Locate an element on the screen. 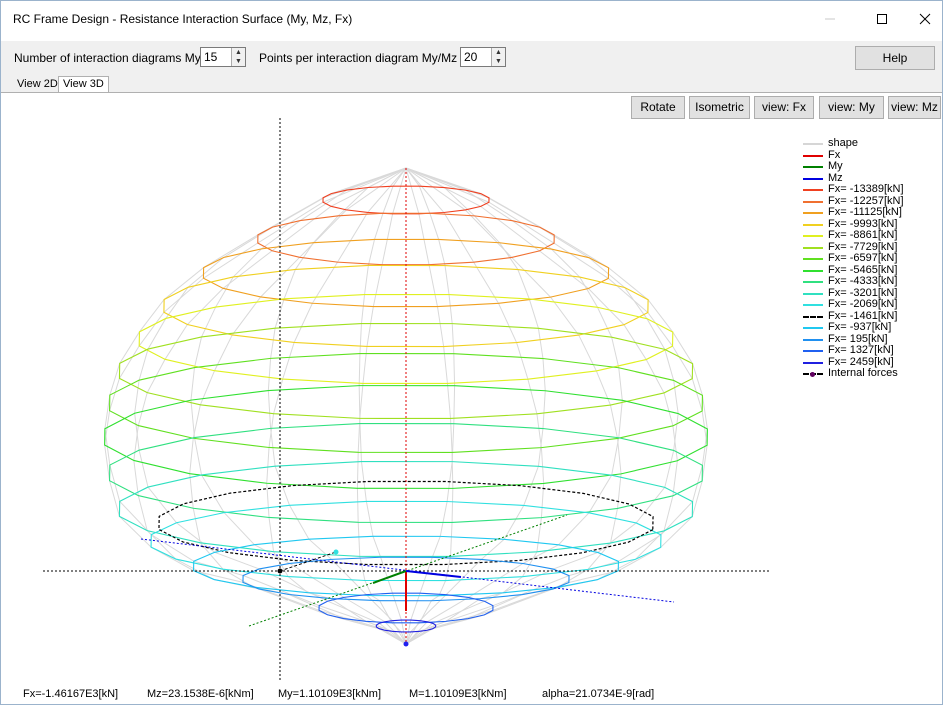  legend-item: Fx= -3201[kN] is located at coordinates (868, 293).